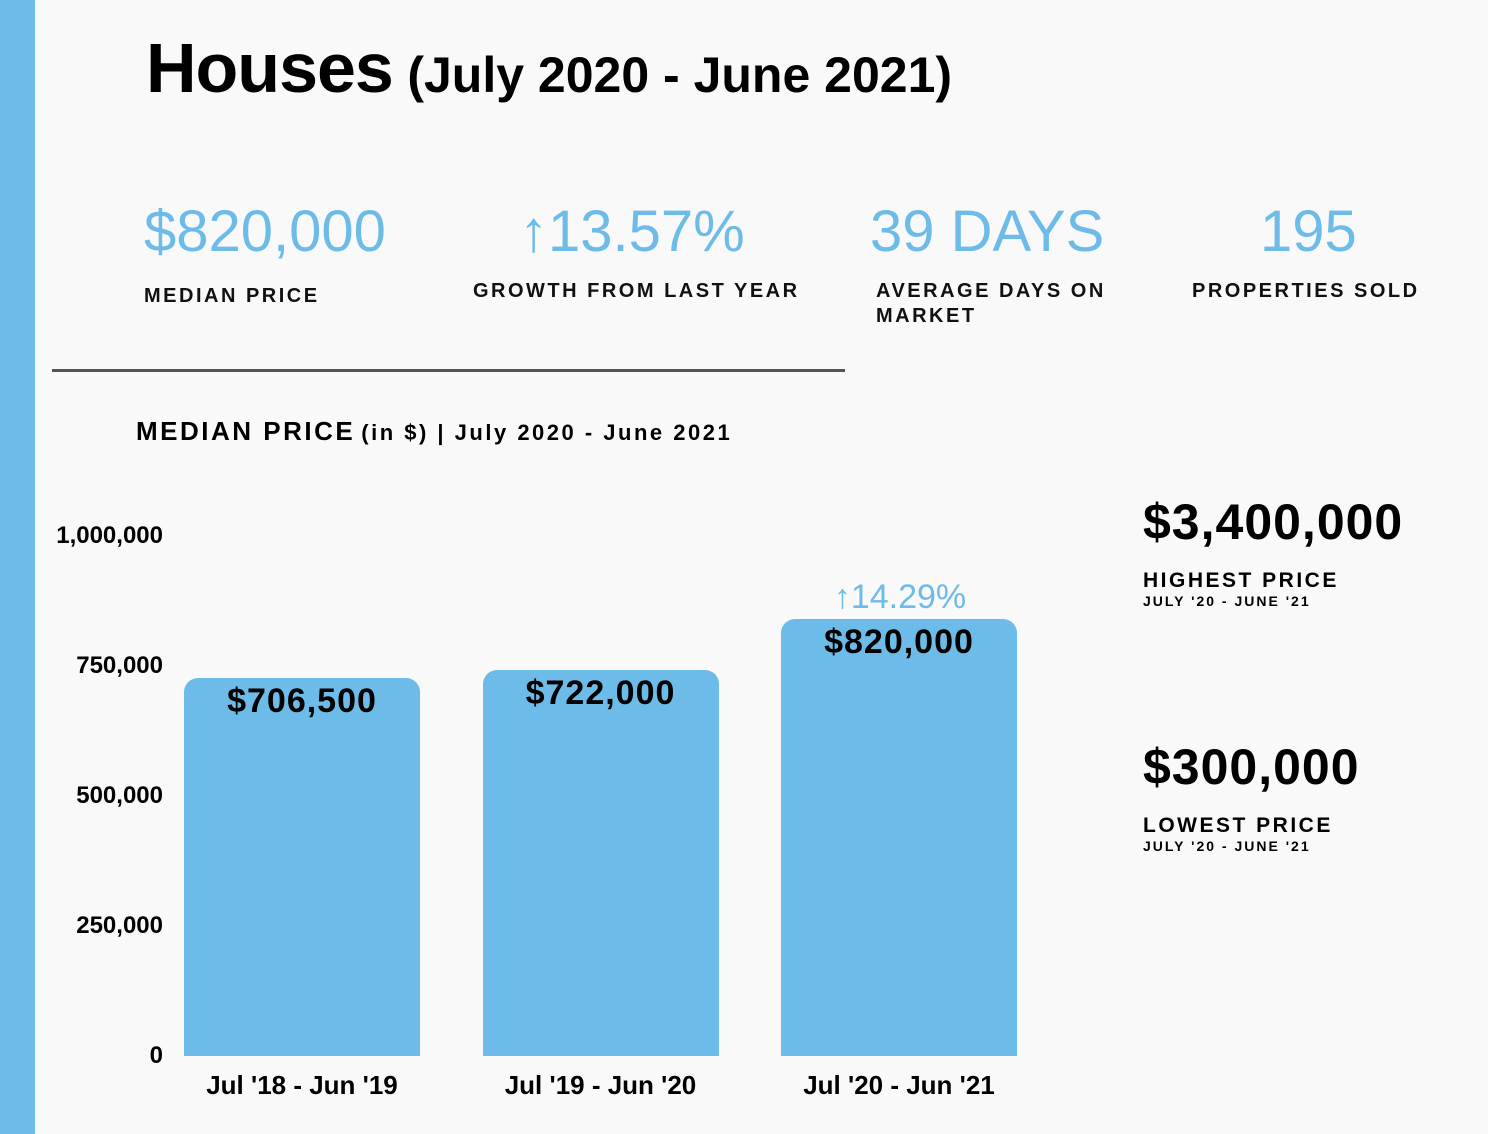  Describe the element at coordinates (1308, 231) in the screenshot. I see `stat-sold-value: 195` at that location.